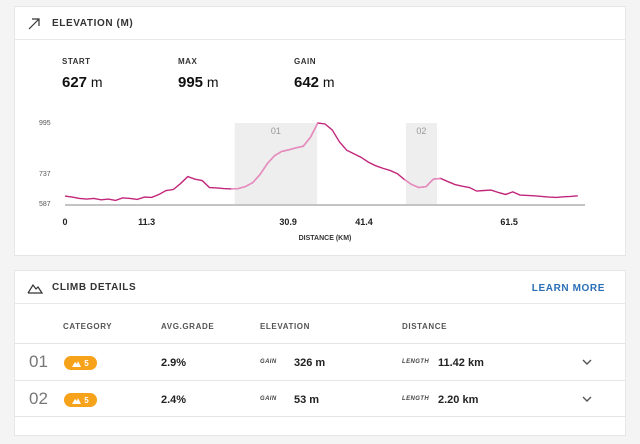 The image size is (640, 444). I want to click on gain-value: 326 m, so click(310, 363).